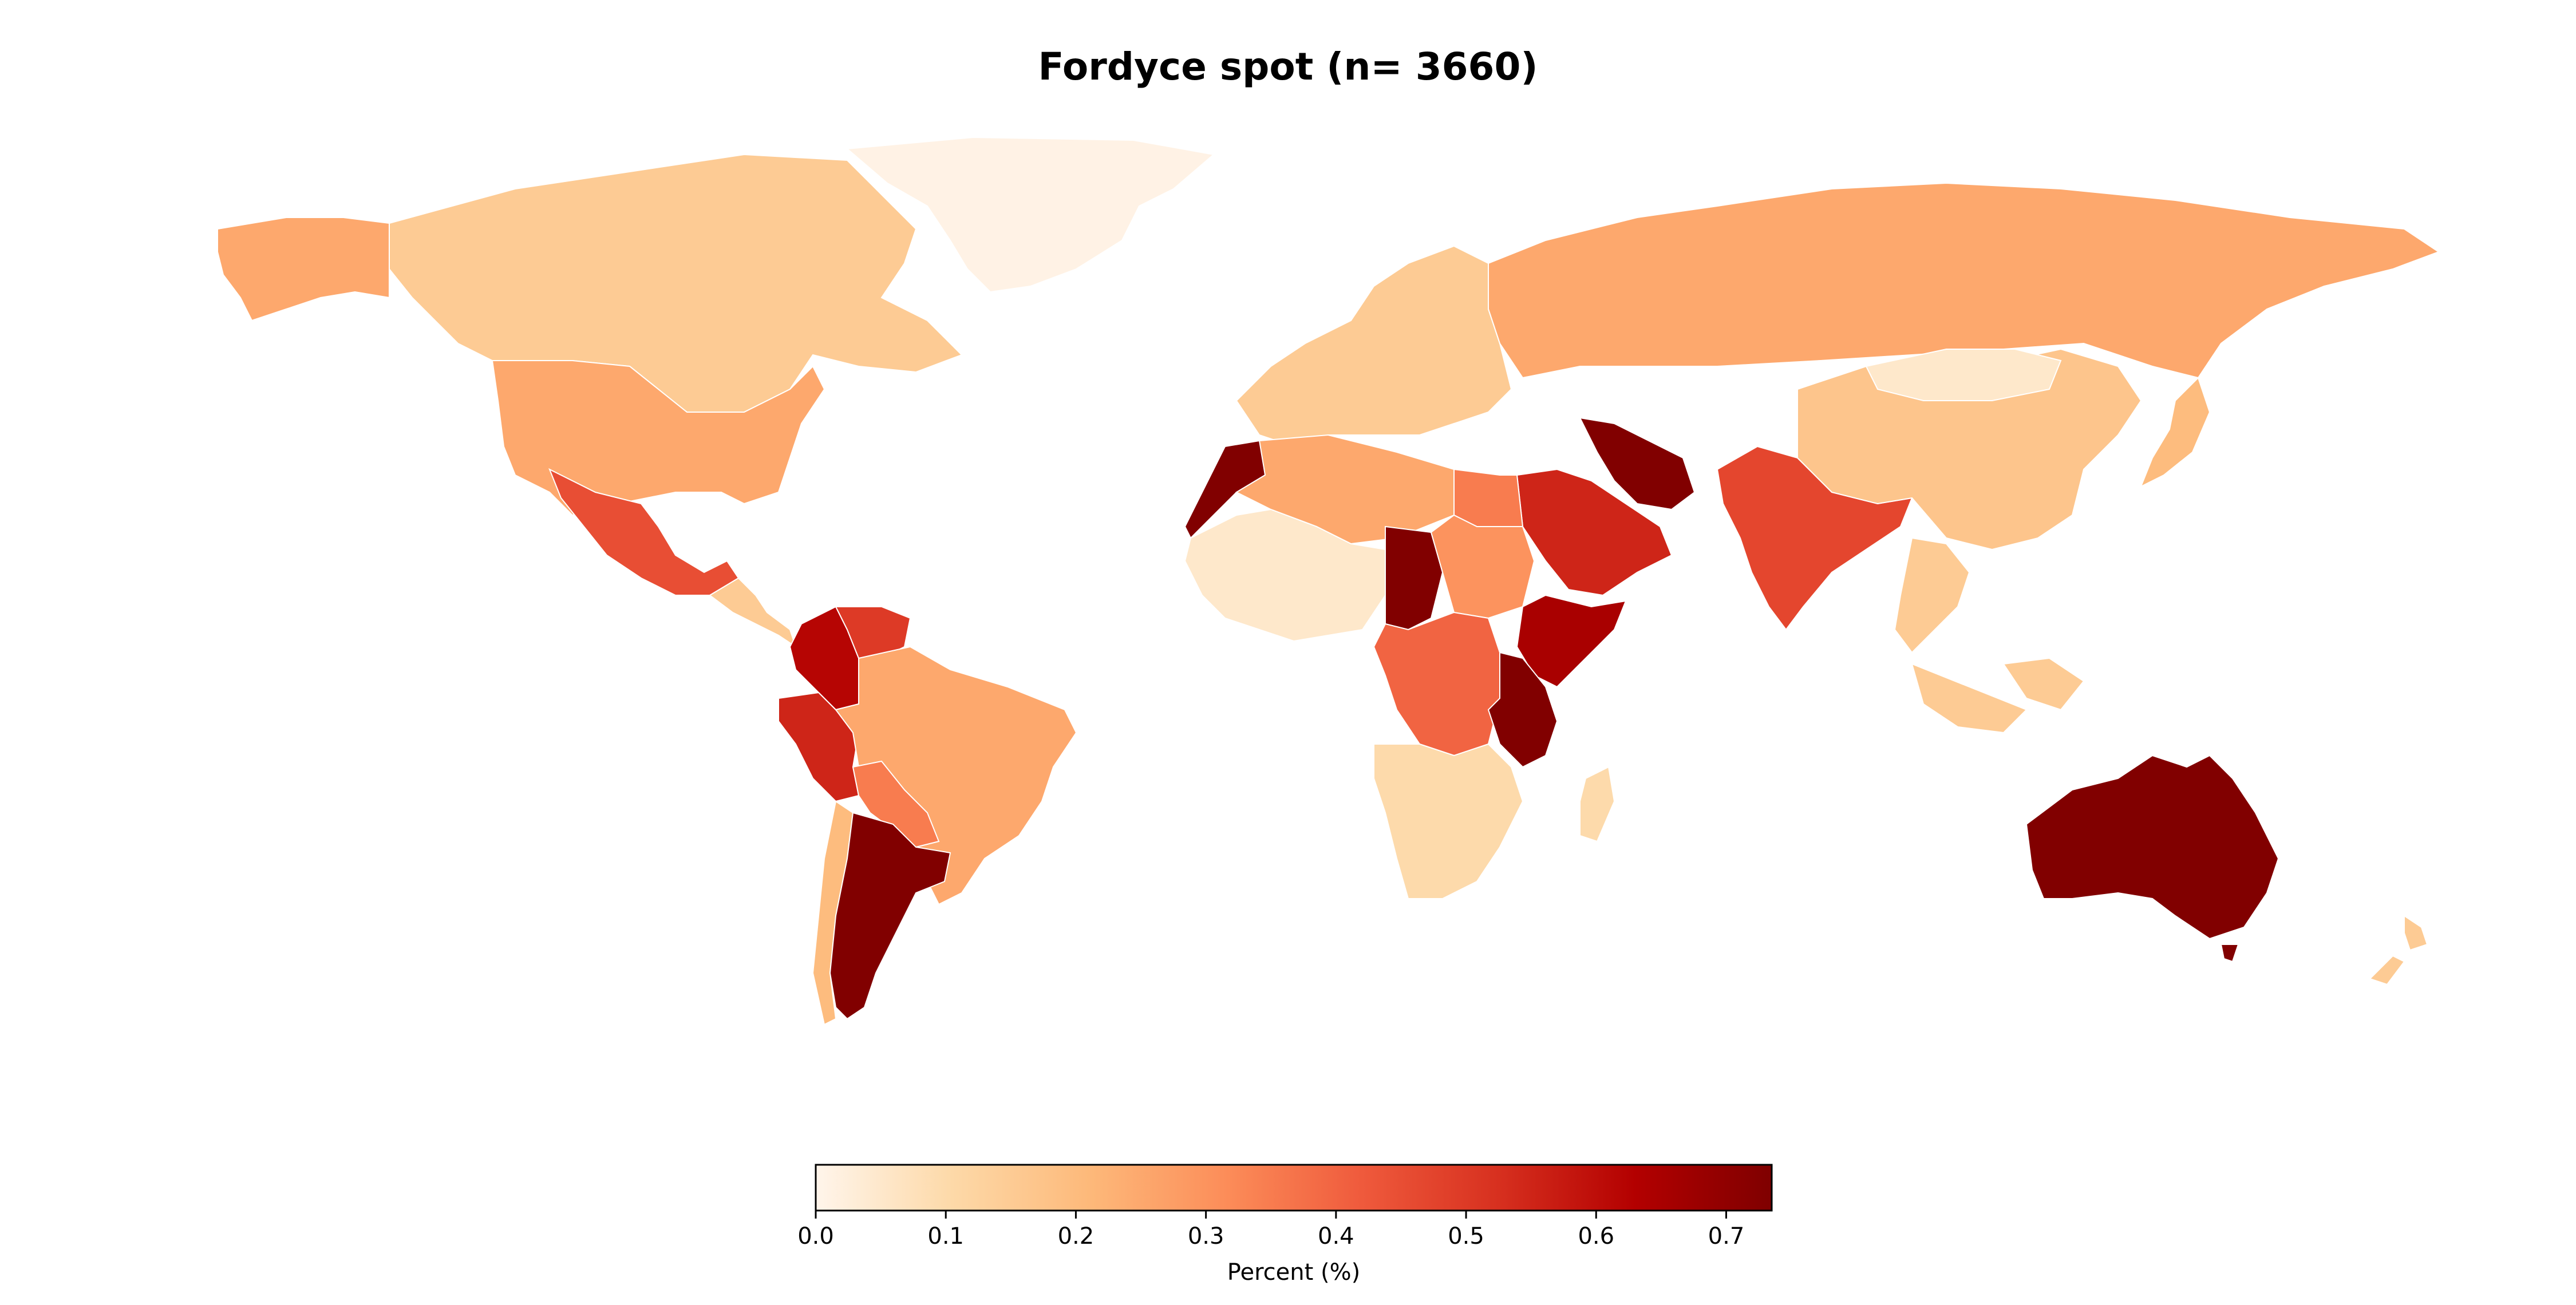 This screenshot has width=2576, height=1305. What do you see at coordinates (2398, 950) in the screenshot?
I see `region-new-zealand` at bounding box center [2398, 950].